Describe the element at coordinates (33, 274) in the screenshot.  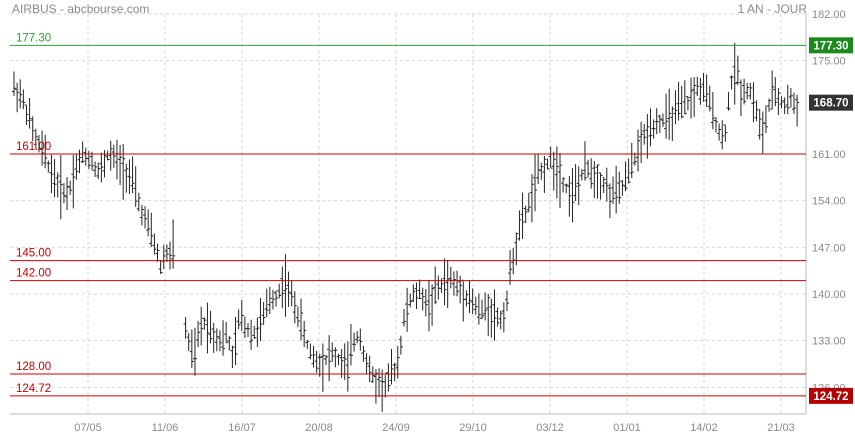
I see `level-label-142.00: 142.00` at that location.